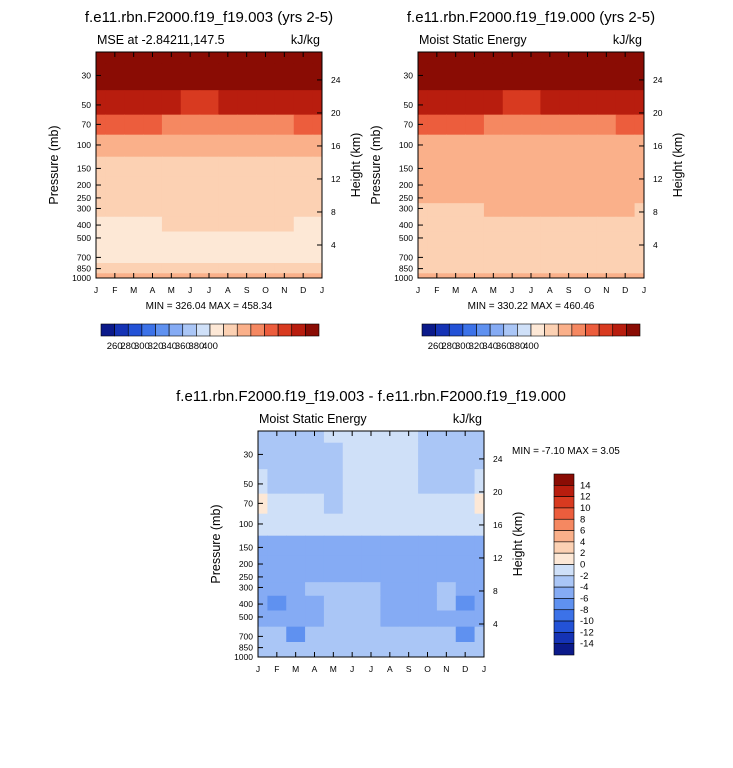  Describe the element at coordinates (606, 290) in the screenshot. I see `x-tick-label: N` at that location.